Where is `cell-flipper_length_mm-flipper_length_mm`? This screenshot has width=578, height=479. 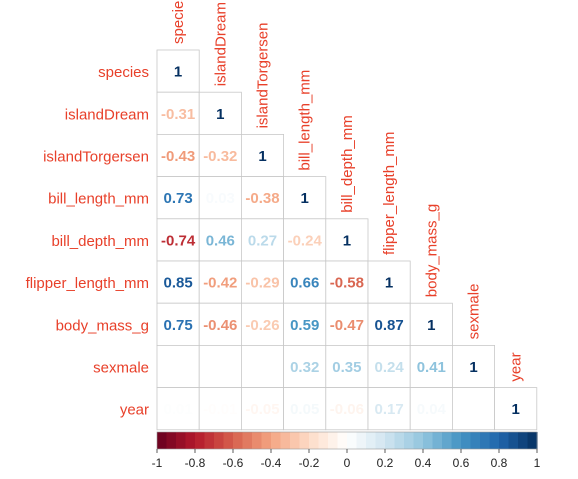 cell-flipper_length_mm-flipper_length_mm is located at coordinates (389, 282).